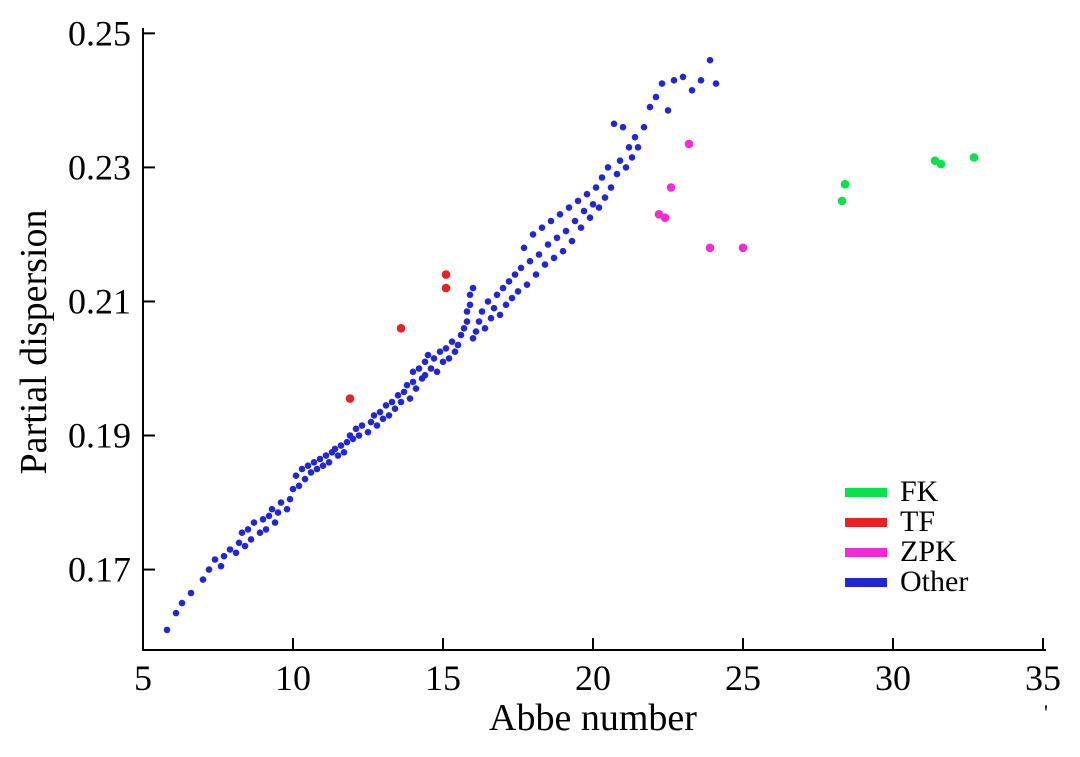 Image resolution: width=1080 pixels, height=757 pixels. Describe the element at coordinates (906, 492) in the screenshot. I see `legend-entry-fk: FK` at that location.